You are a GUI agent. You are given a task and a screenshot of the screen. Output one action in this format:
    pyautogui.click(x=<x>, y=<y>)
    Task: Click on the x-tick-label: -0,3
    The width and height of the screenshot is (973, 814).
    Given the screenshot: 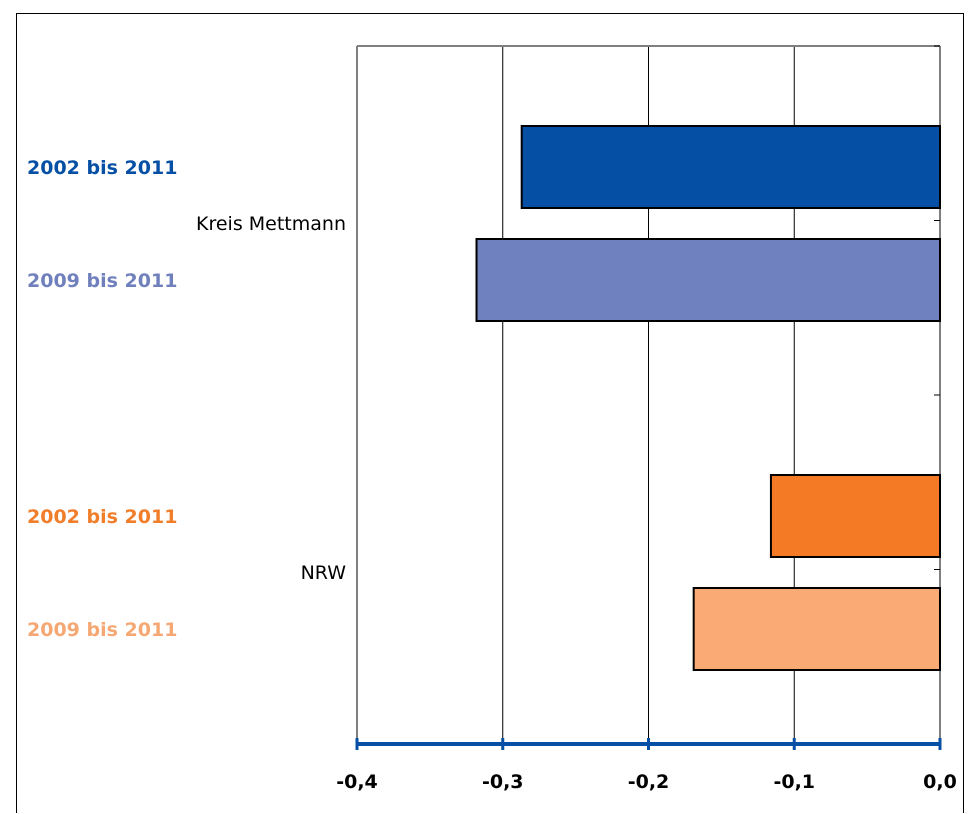 What is the action you would take?
    pyautogui.click(x=503, y=782)
    